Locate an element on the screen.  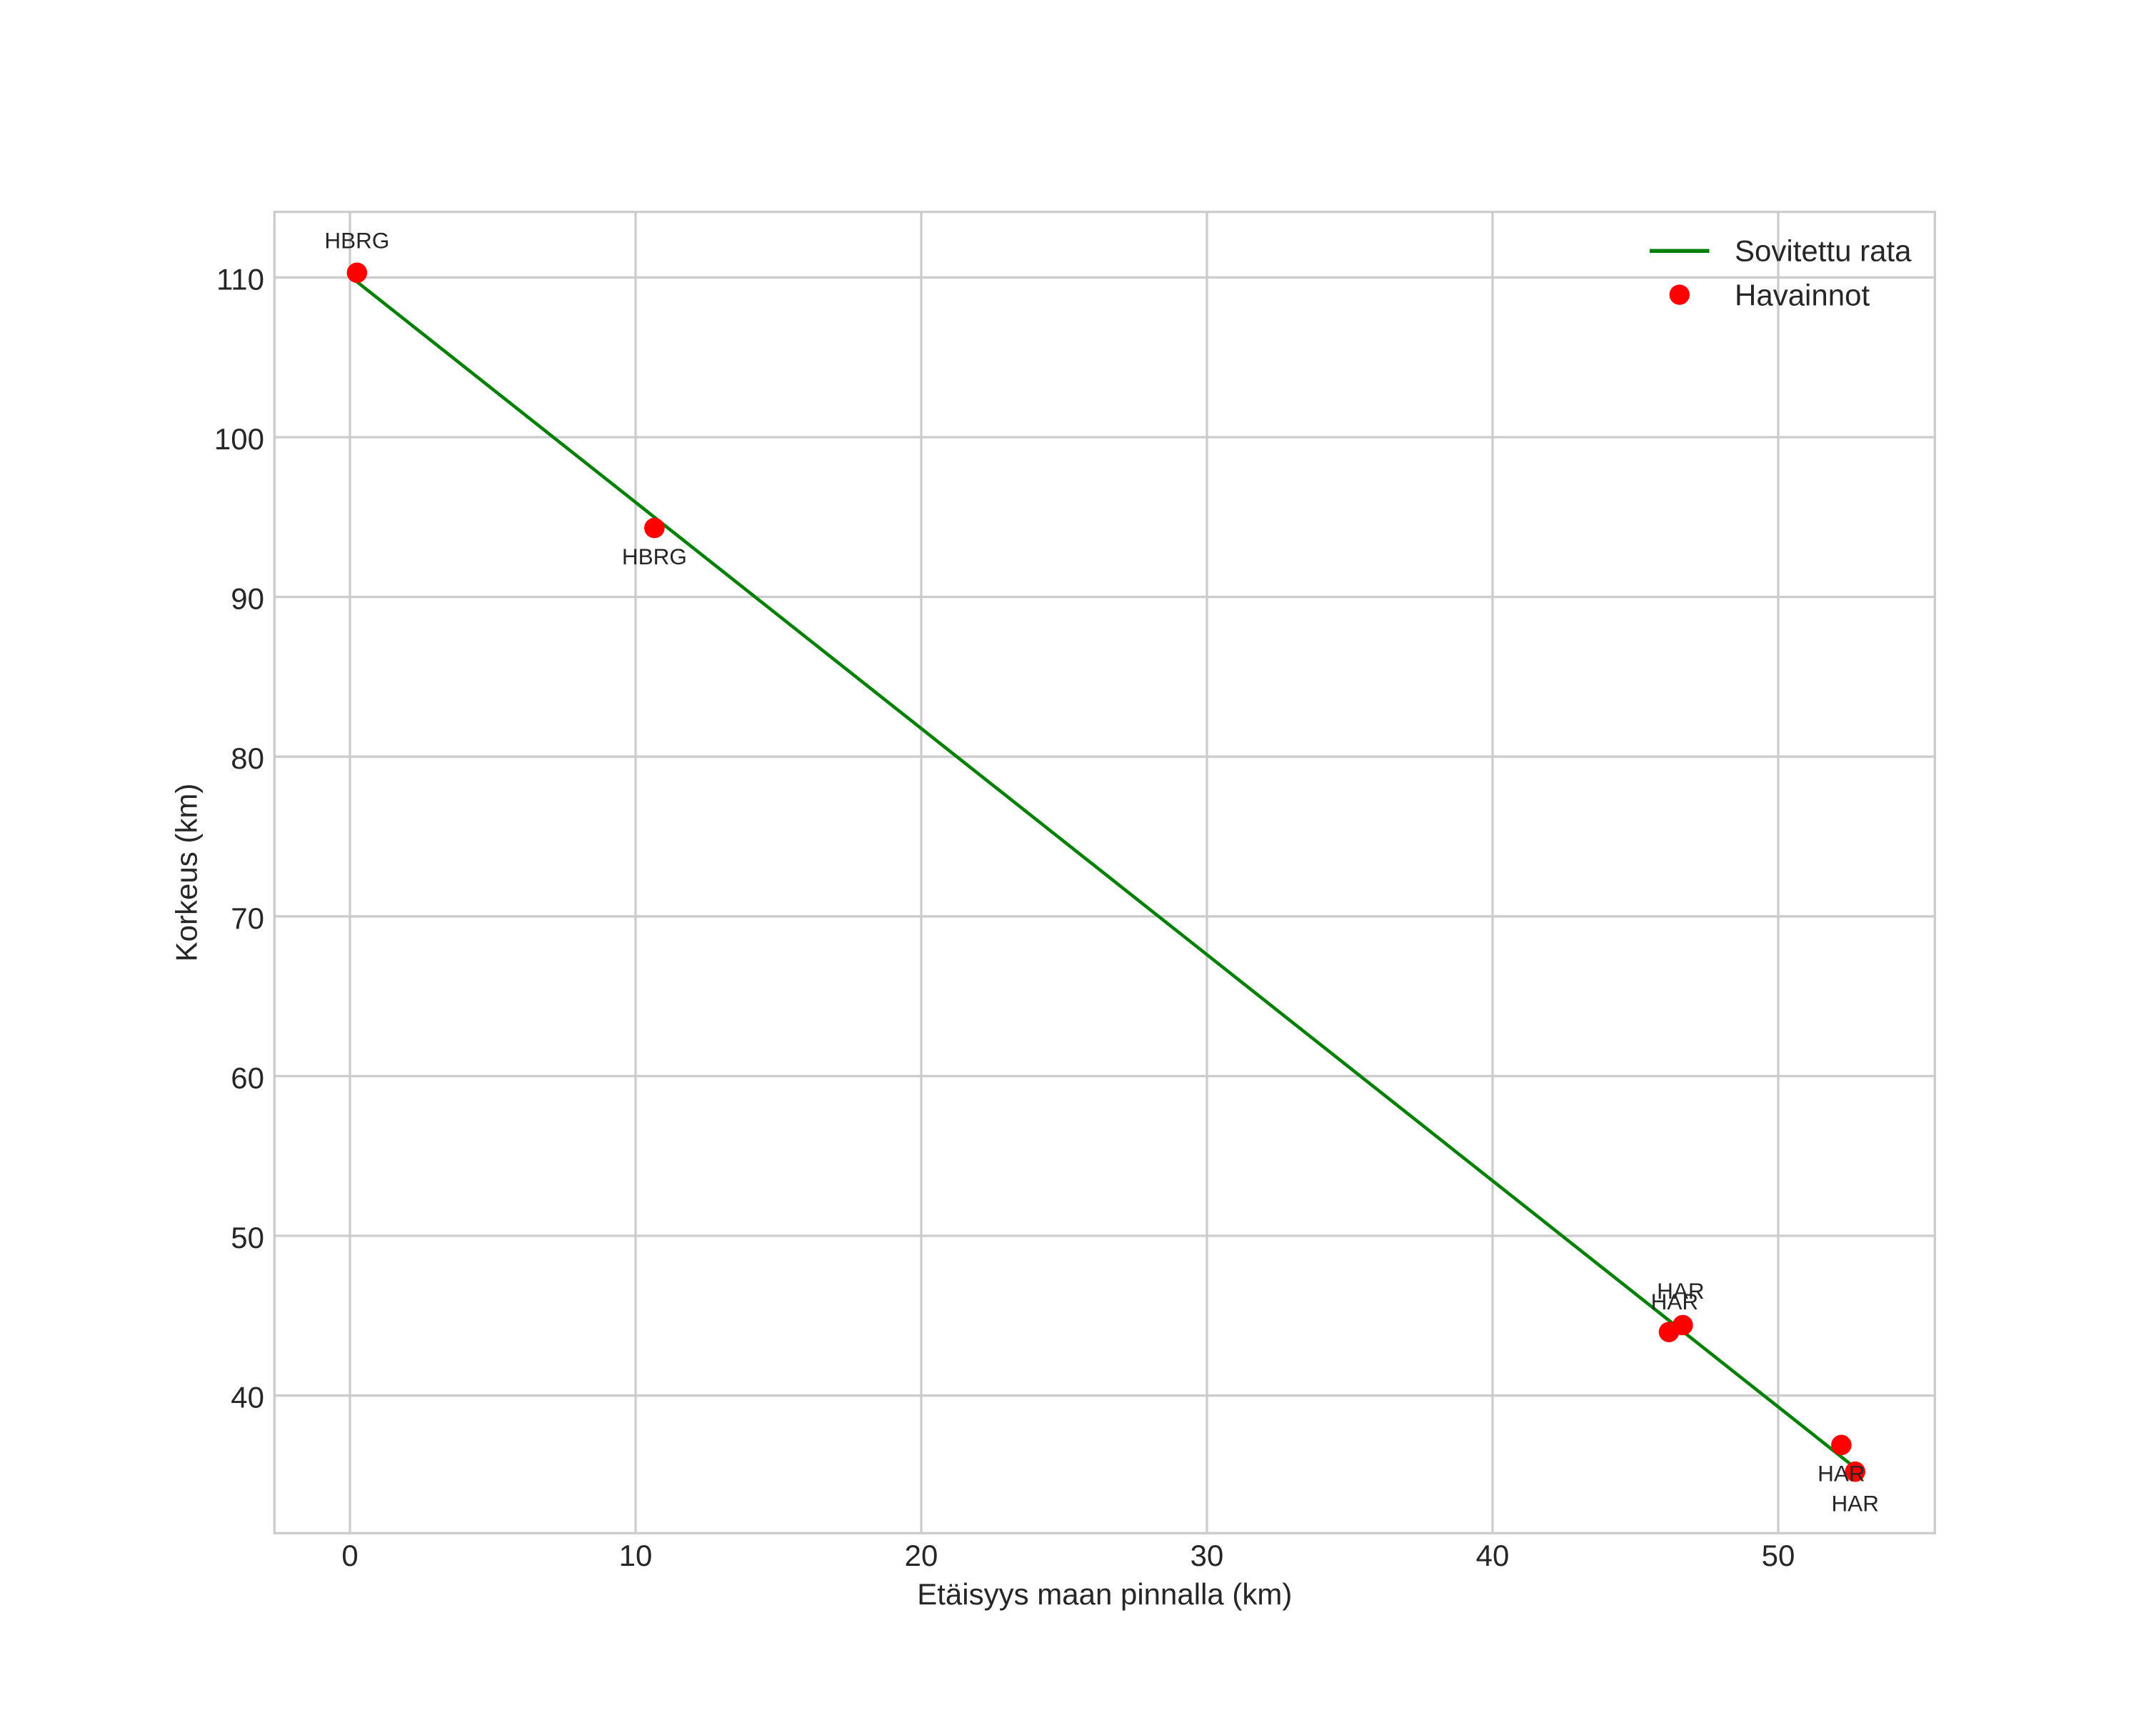
svg-text: 20 is located at coordinates (922, 1555).